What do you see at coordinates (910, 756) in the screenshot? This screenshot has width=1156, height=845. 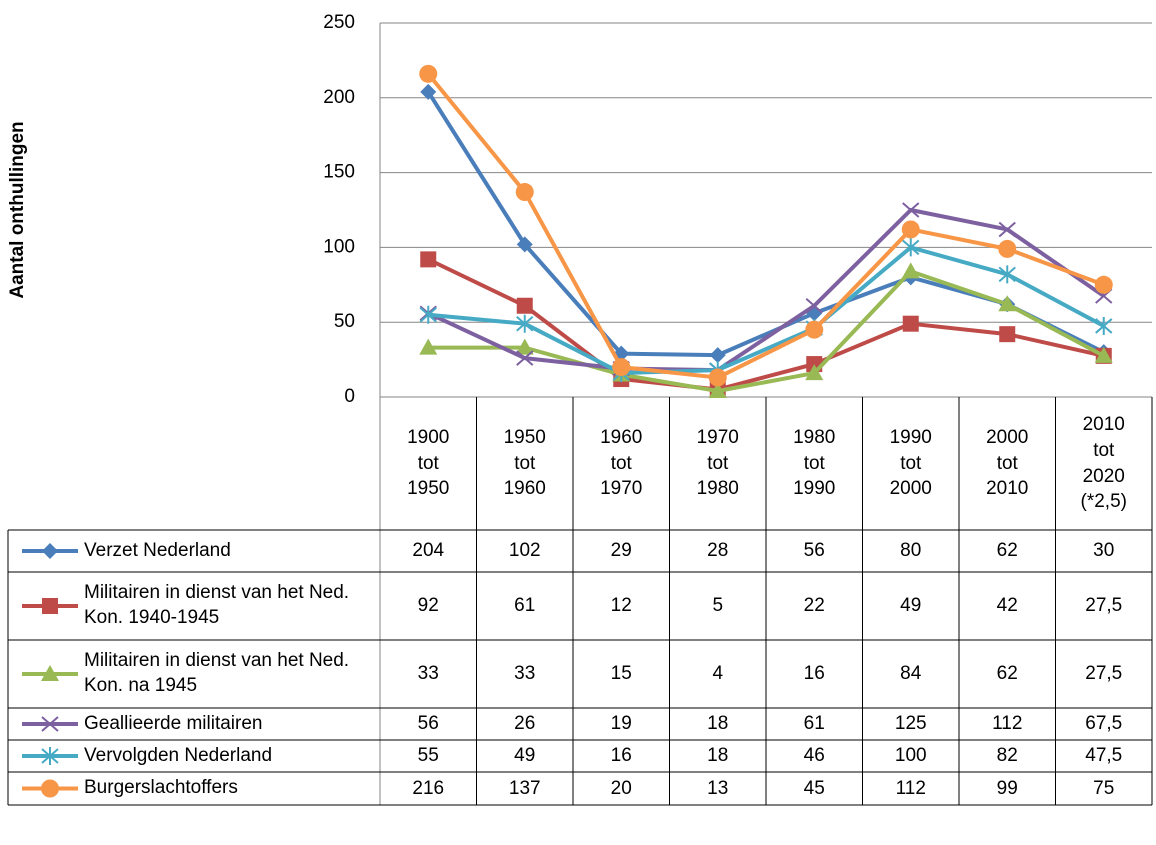 I see `table-cell-text: 100` at bounding box center [910, 756].